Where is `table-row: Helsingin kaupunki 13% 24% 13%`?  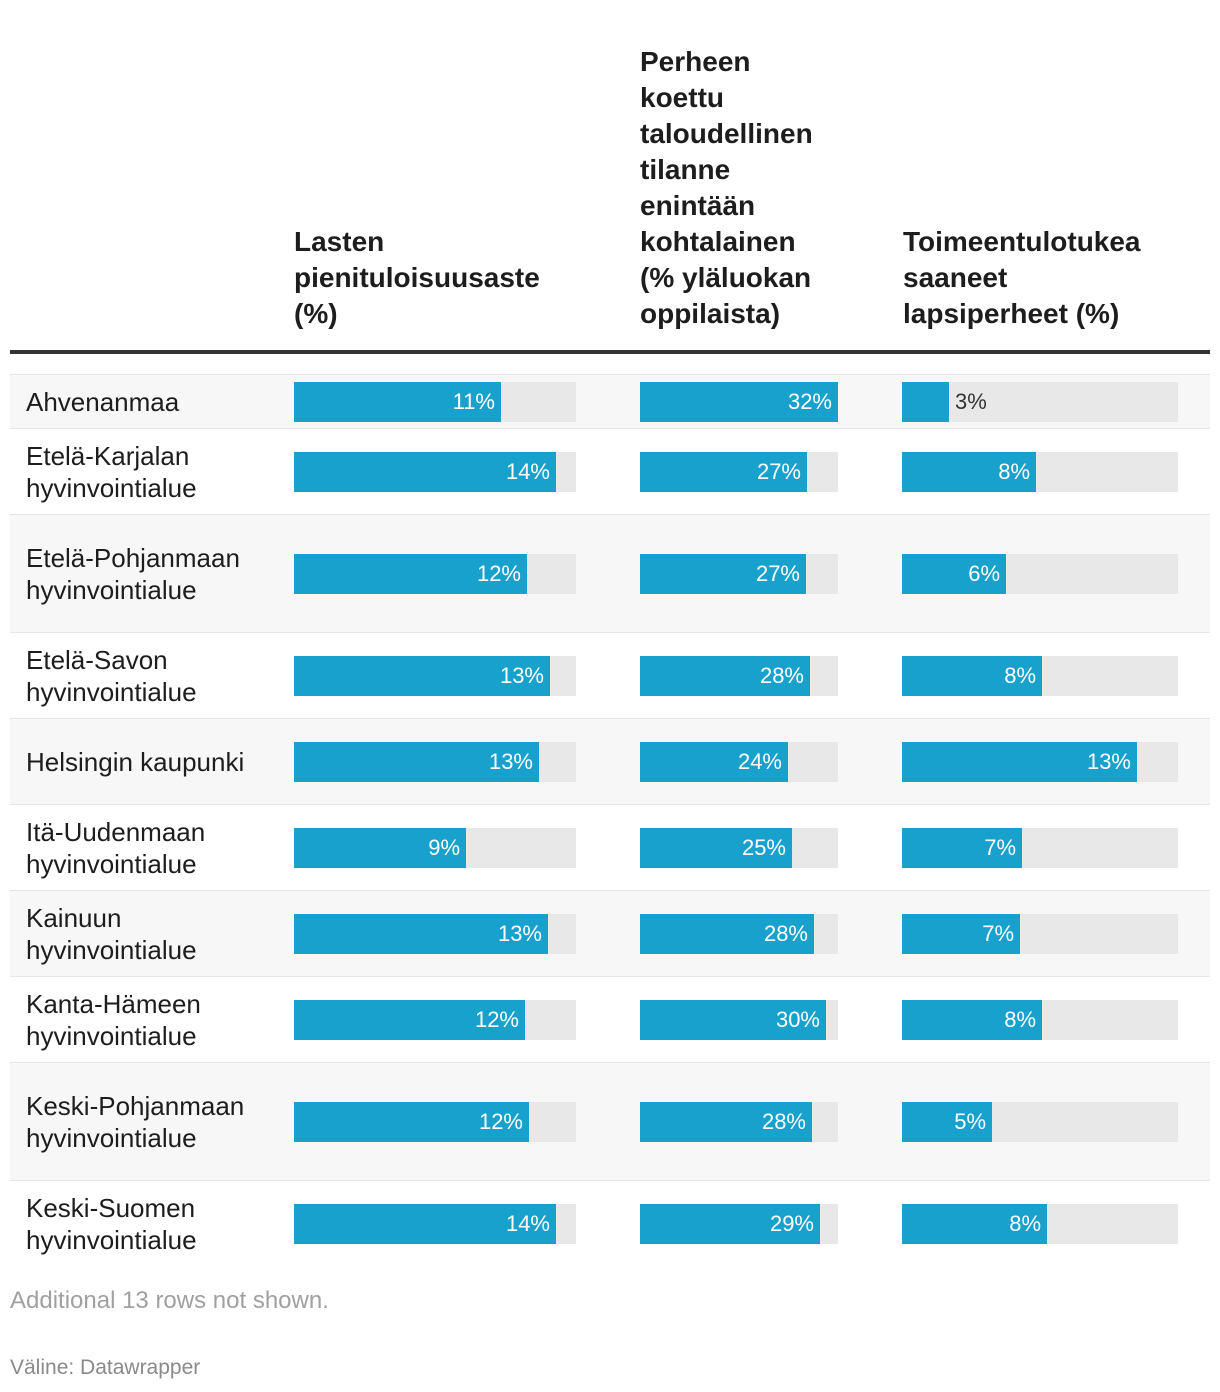 table-row: Helsingin kaupunki 13% 24% 13% is located at coordinates (610, 761).